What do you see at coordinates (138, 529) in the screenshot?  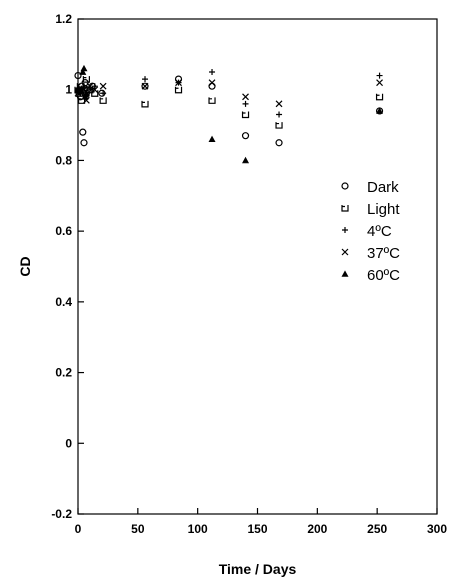 I see `x-tick-label: 50` at bounding box center [138, 529].